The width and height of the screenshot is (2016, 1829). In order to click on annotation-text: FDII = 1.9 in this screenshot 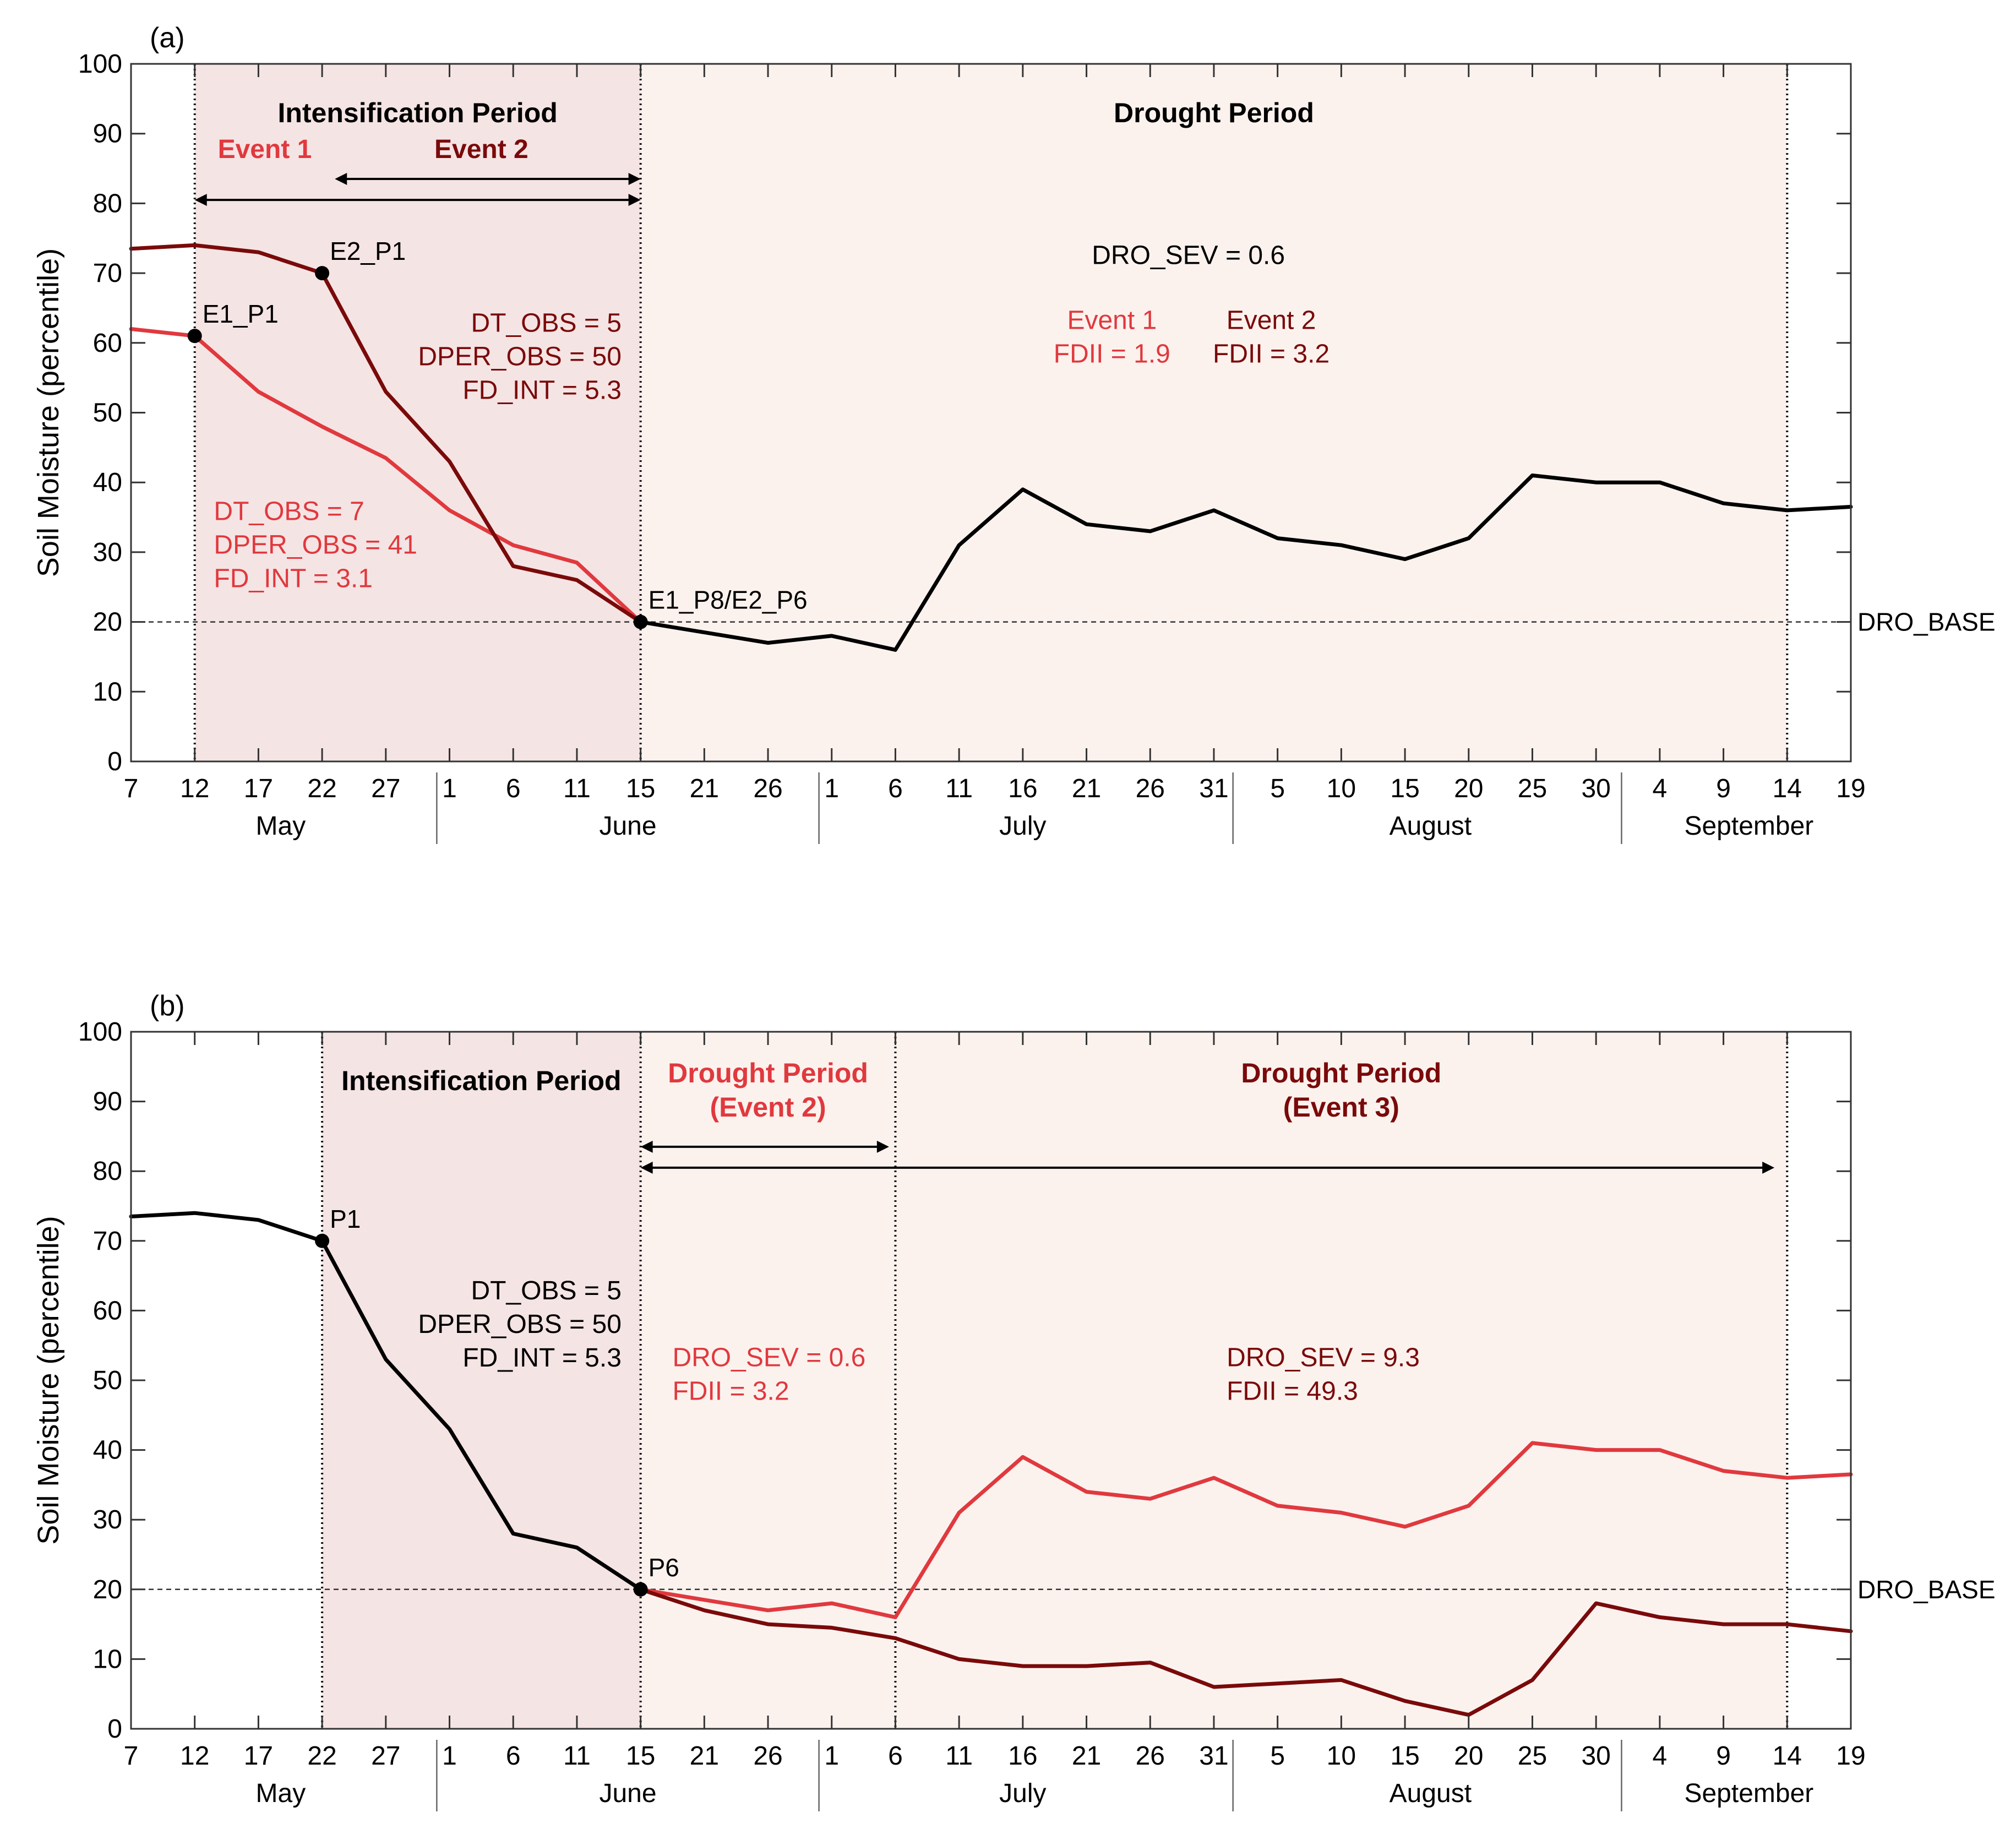, I will do `click(1112, 353)`.